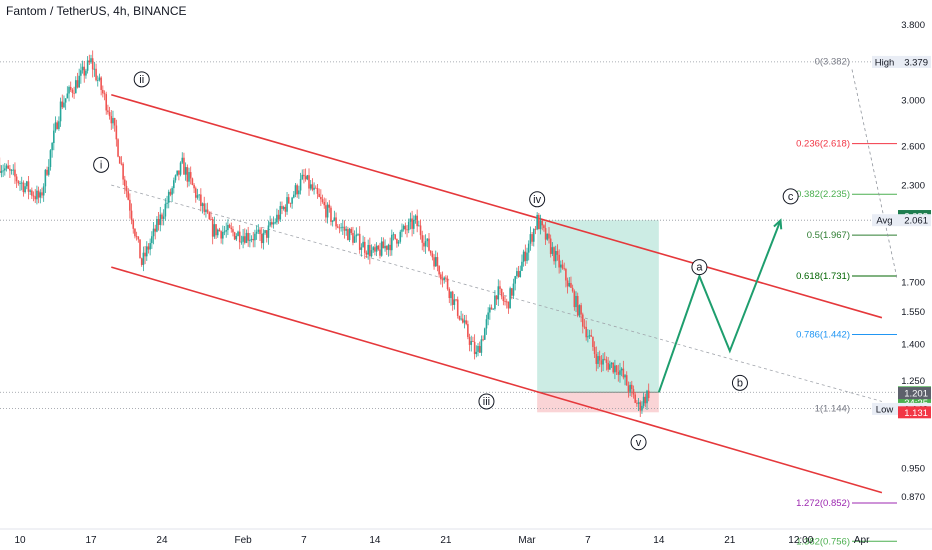  I want to click on badge-bg, so click(914, 393).